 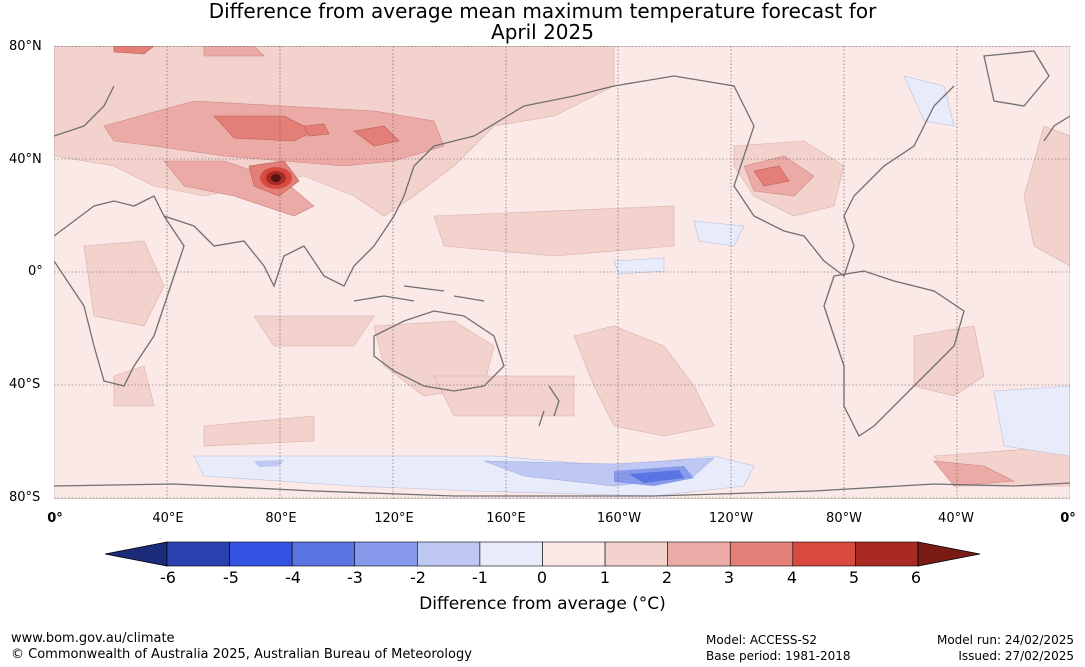 I want to click on colorbar-tick-4: 4, so click(x=792, y=577).